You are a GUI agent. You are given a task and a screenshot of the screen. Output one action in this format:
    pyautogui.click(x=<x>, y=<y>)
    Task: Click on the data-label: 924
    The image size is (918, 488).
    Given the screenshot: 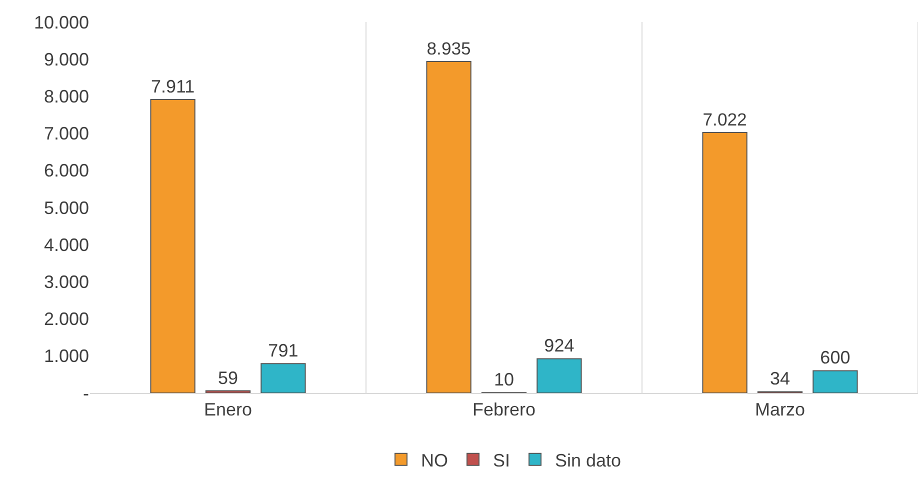 What is the action you would take?
    pyautogui.click(x=559, y=346)
    